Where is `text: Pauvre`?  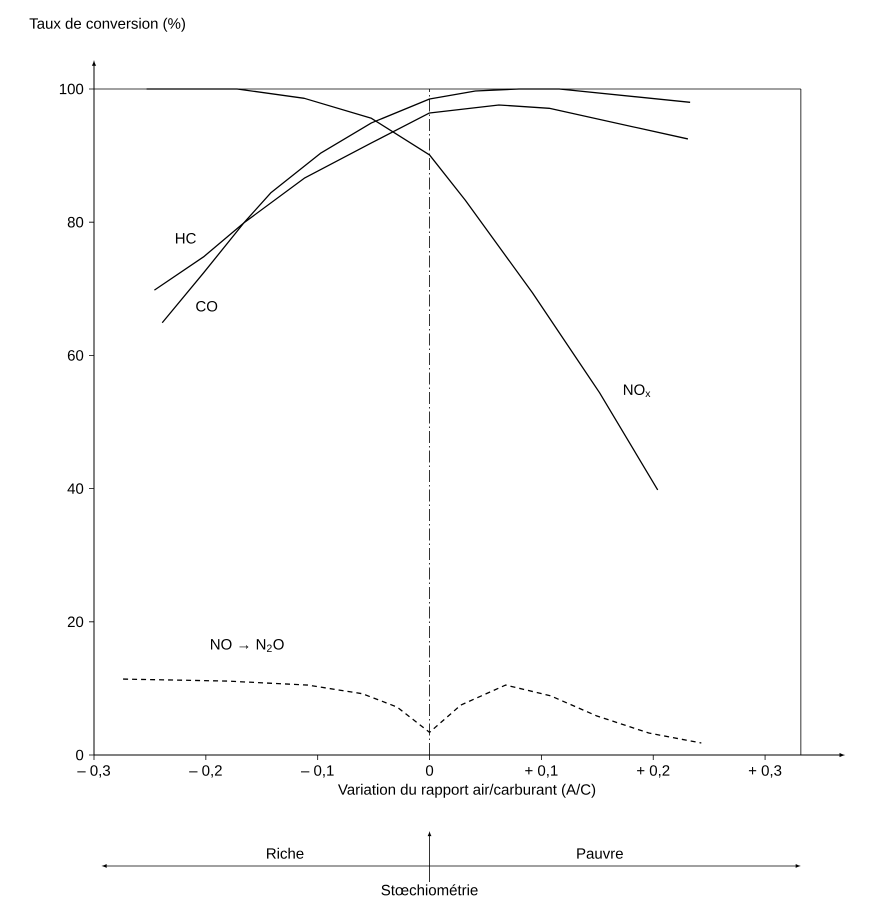 text: Pauvre is located at coordinates (600, 853).